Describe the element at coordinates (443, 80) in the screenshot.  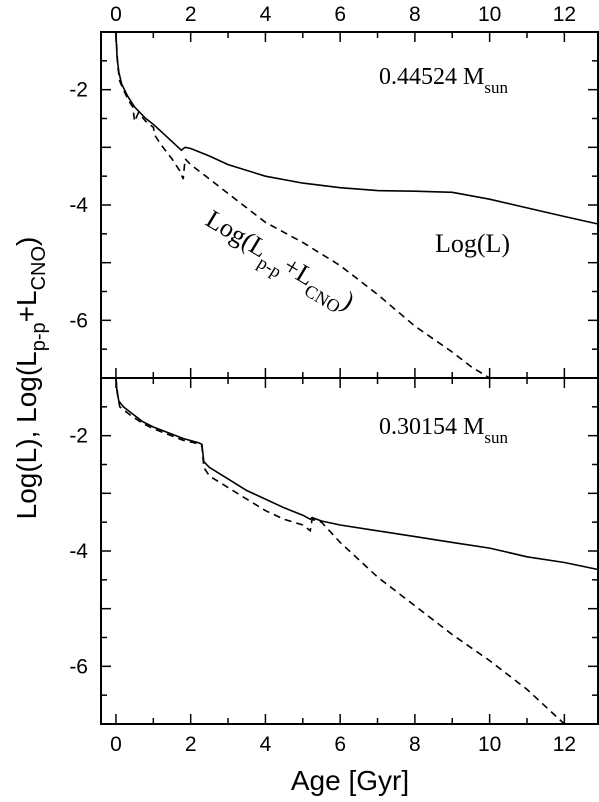
I see `top-mass-label: 0.44524 Msun` at that location.